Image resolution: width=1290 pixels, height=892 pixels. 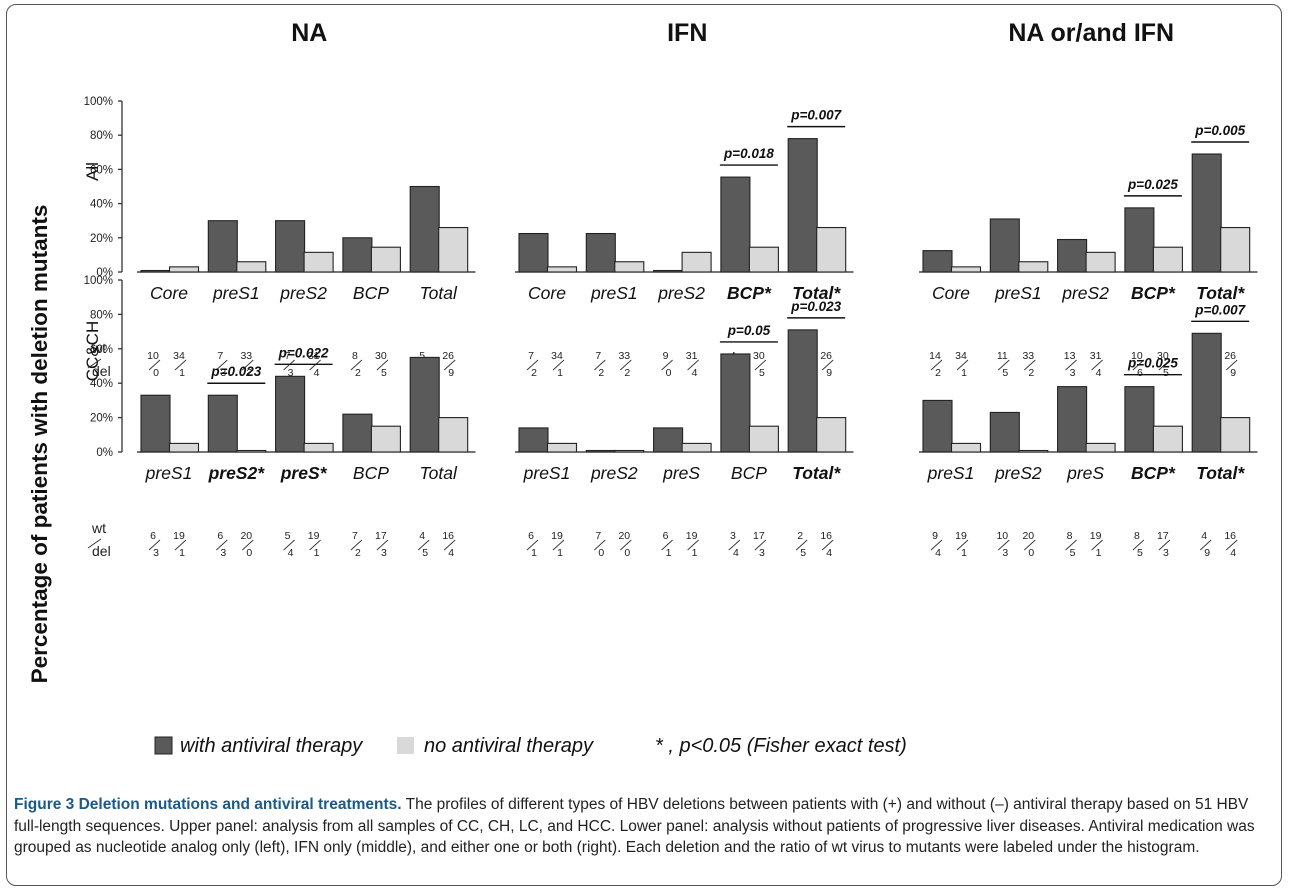 I want to click on ratio-numerator: 4, so click(x=422, y=536).